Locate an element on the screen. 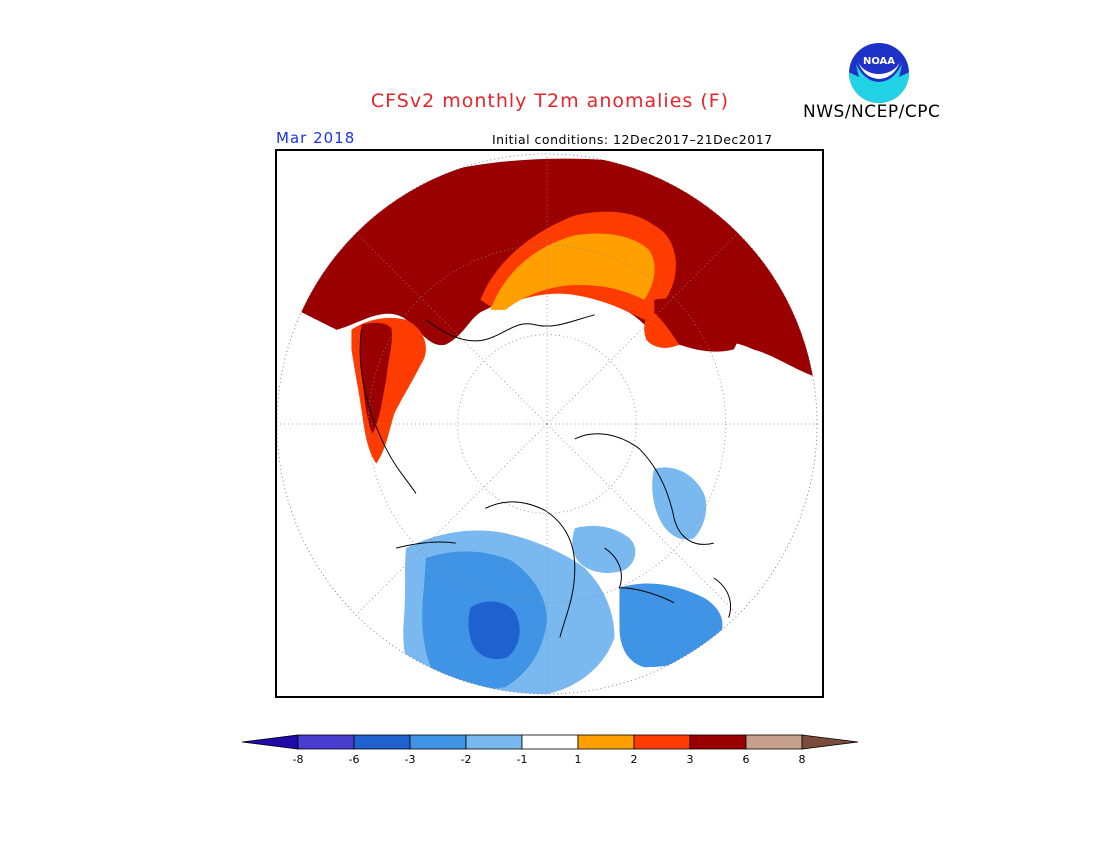  coastlines is located at coordinates (545, 476).